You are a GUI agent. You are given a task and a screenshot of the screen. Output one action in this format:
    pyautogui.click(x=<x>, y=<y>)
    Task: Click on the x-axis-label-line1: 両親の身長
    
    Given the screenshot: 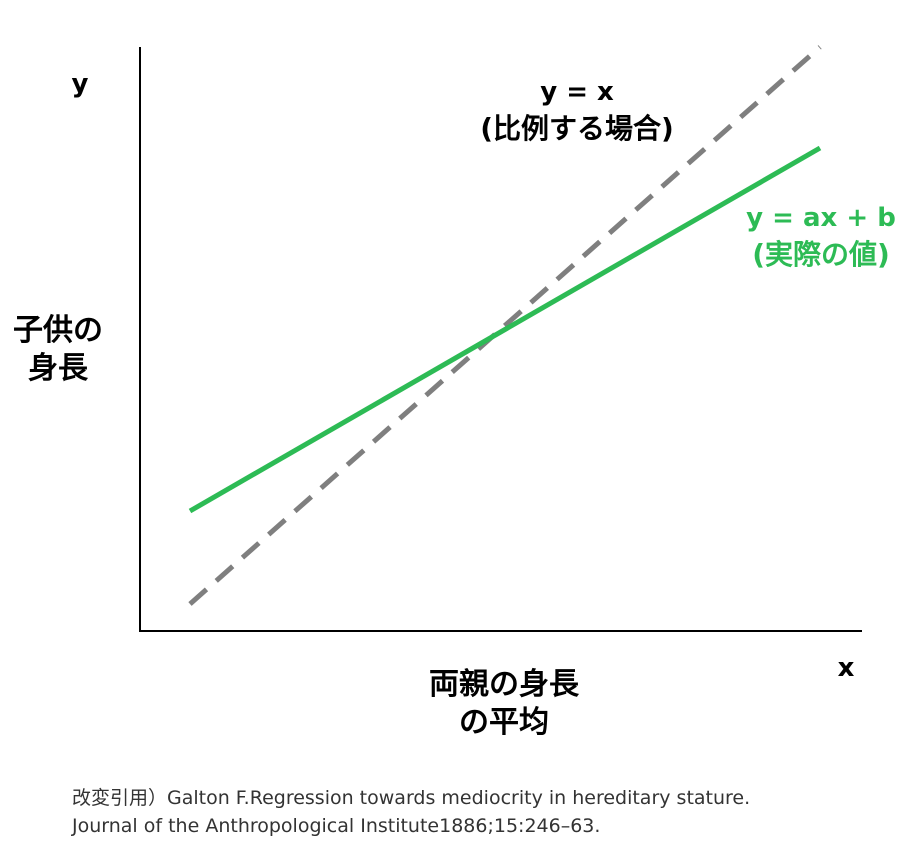 What is the action you would take?
    pyautogui.click(x=504, y=684)
    